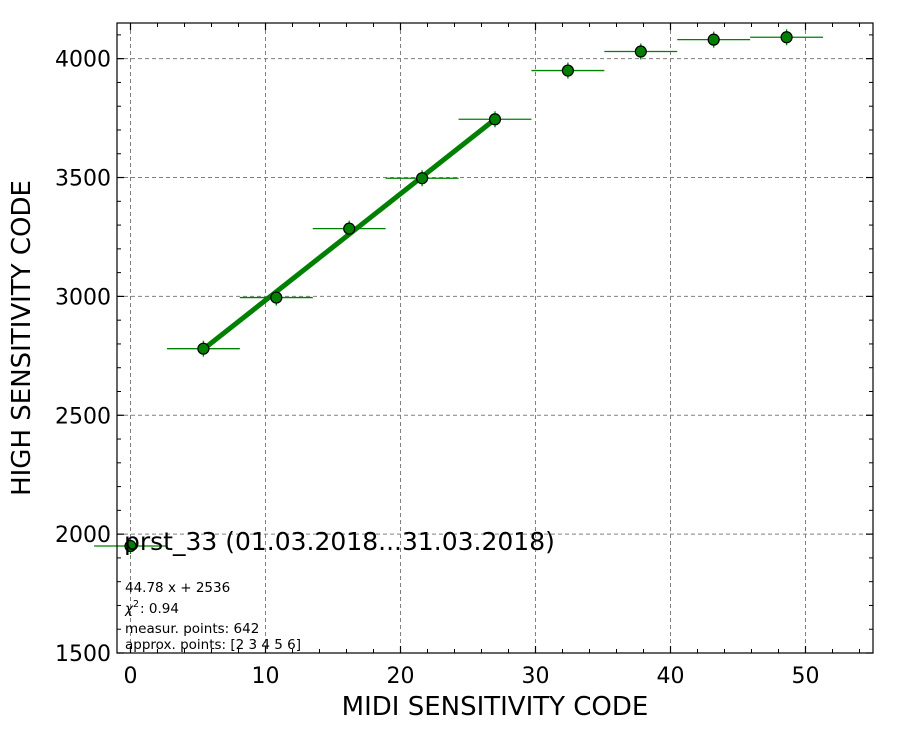  Describe the element at coordinates (83, 179) in the screenshot. I see `y-tick-label: 3500` at that location.